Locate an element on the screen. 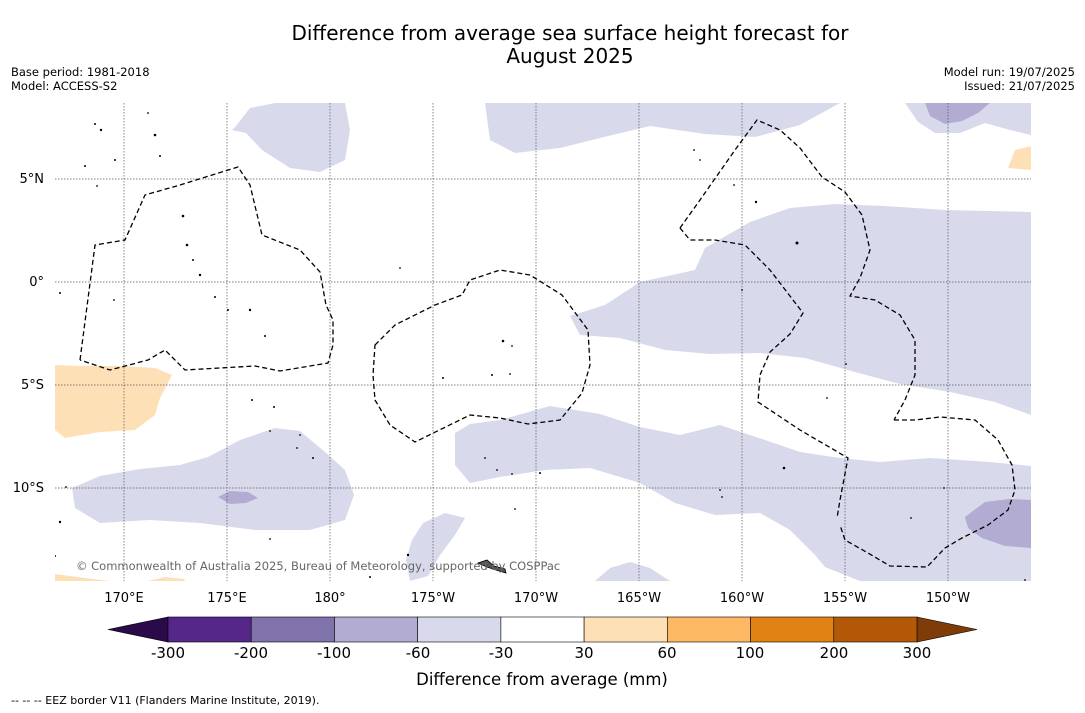  colorbar-extend-high is located at coordinates (947, 629).